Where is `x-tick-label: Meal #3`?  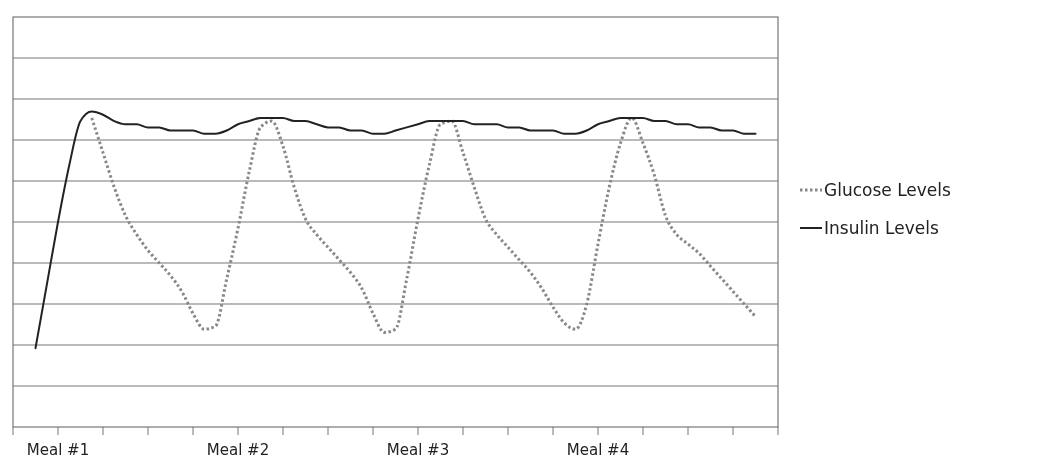
x-tick-label: Meal #3 is located at coordinates (418, 450).